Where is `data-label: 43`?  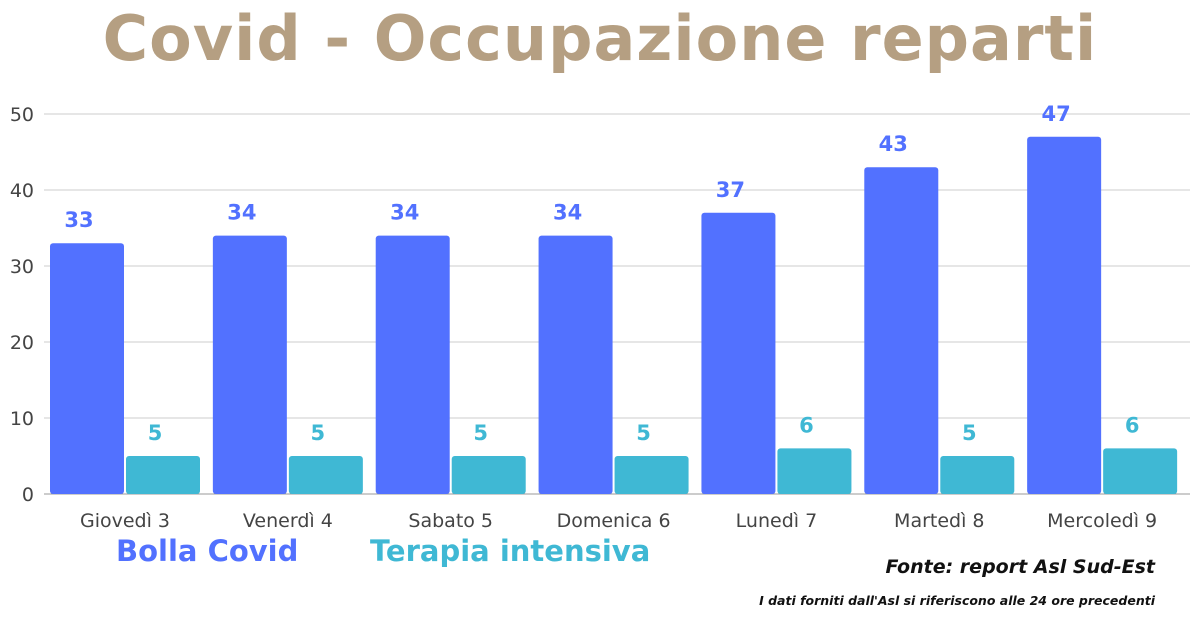 data-label: 43 is located at coordinates (893, 144).